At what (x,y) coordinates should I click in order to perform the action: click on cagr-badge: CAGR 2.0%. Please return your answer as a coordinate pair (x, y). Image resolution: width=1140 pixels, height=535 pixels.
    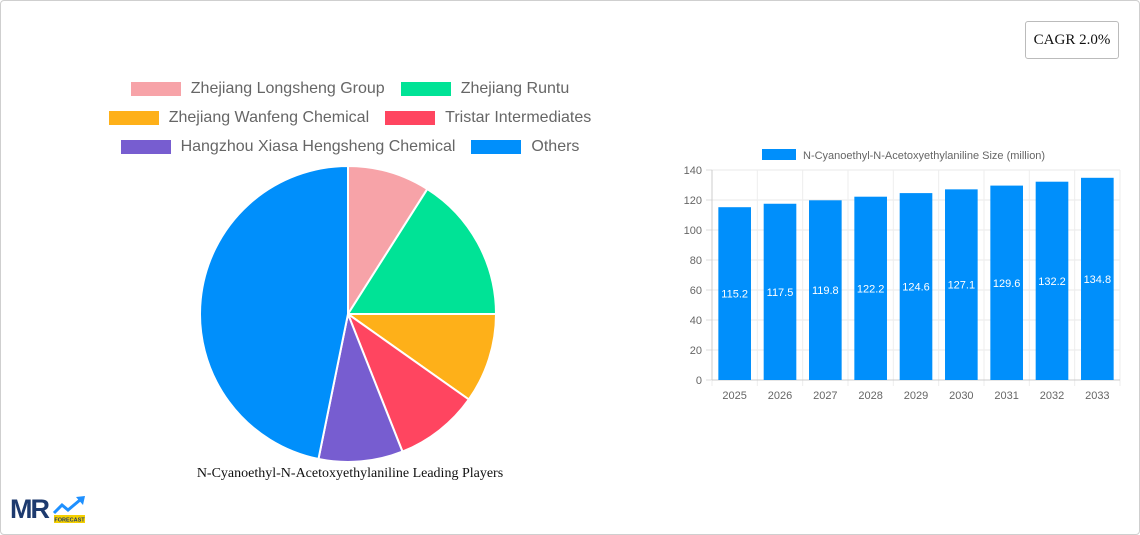
    Looking at the image, I should click on (1072, 40).